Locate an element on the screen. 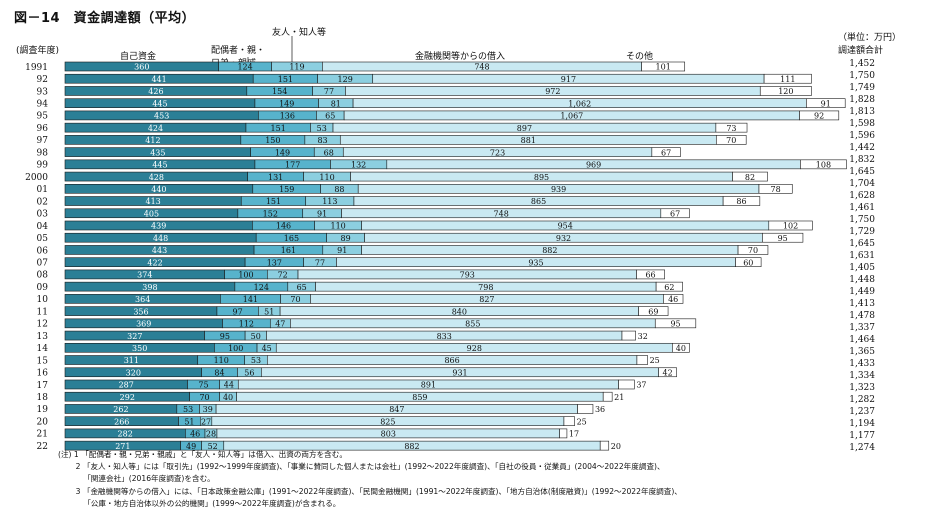  data-label: 32 is located at coordinates (643, 336).